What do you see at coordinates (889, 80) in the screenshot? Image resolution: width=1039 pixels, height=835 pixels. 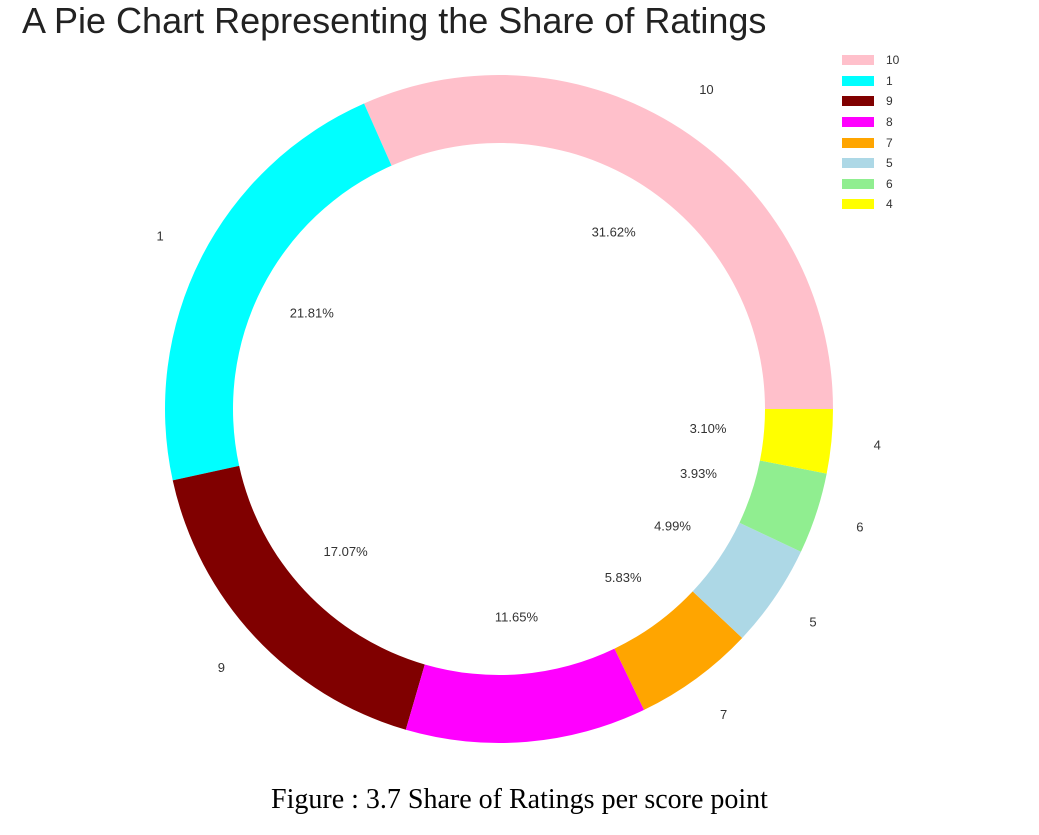 I see `legend-label: 1` at bounding box center [889, 80].